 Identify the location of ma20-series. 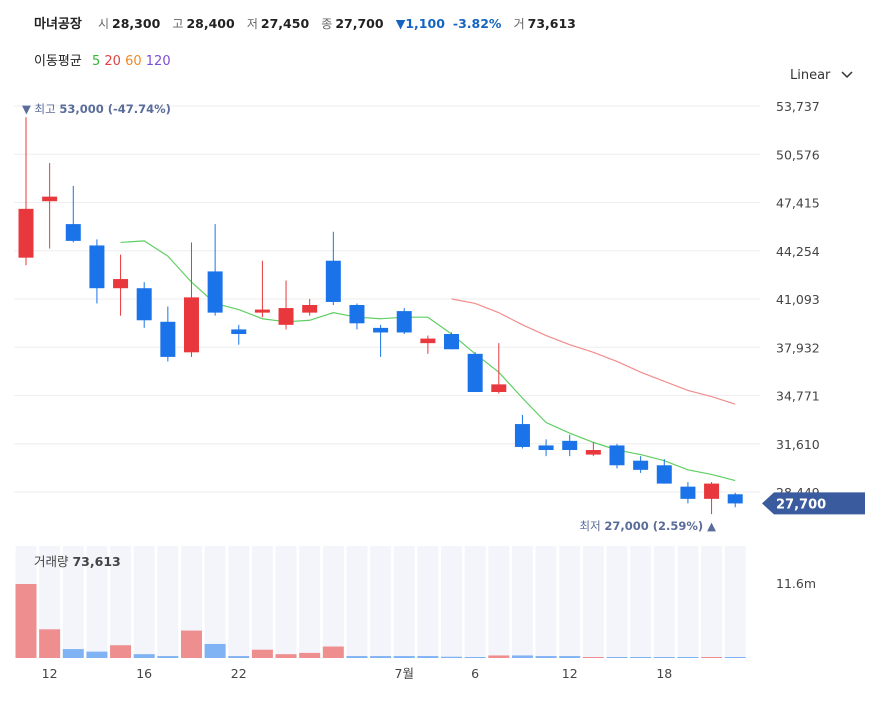
(593, 351).